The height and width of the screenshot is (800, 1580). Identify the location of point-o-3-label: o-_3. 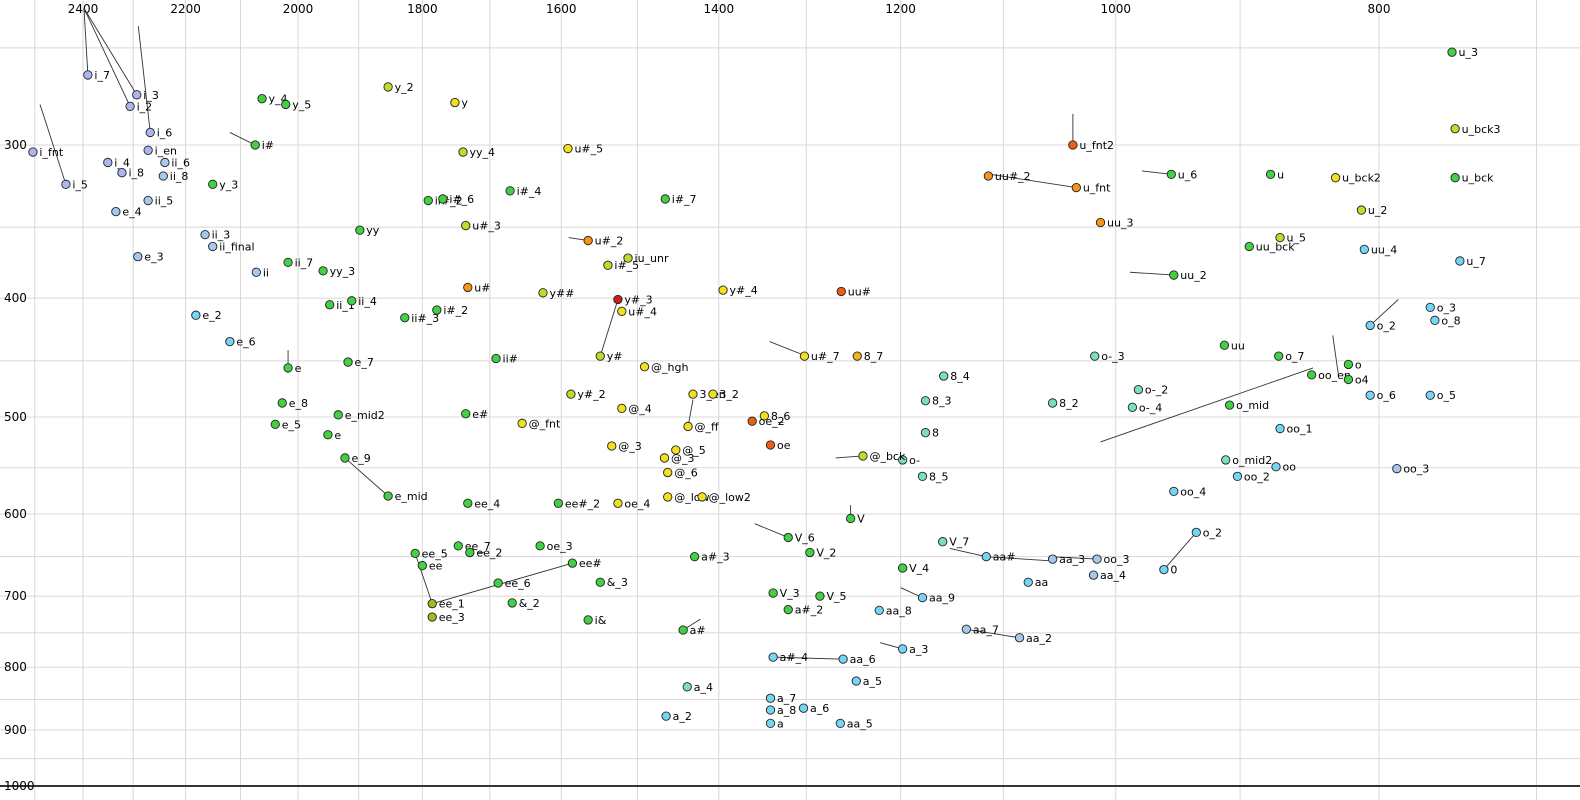
(1112, 356).